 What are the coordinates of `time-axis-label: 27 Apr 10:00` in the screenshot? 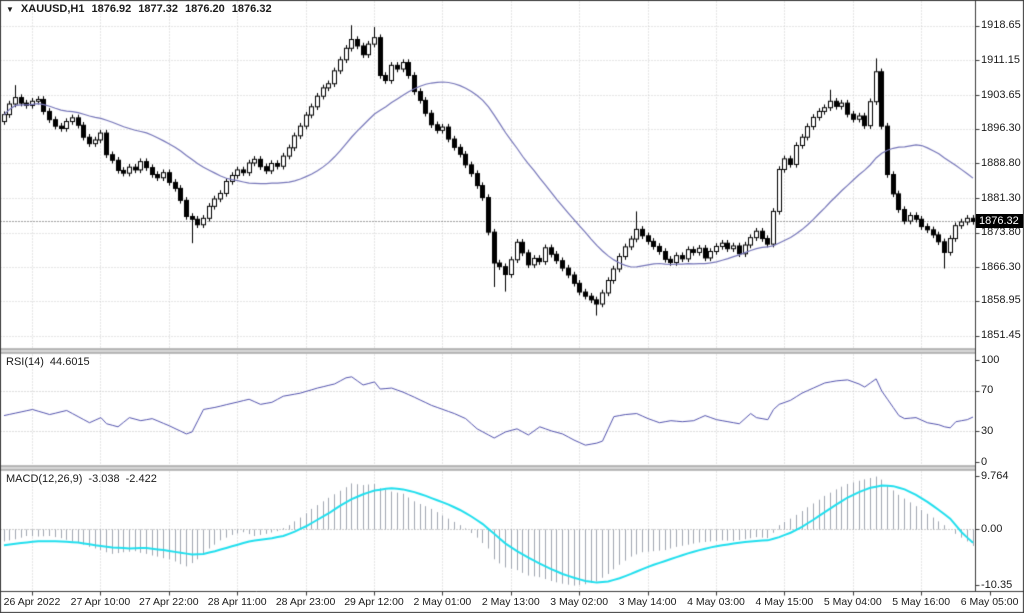 It's located at (100, 602).